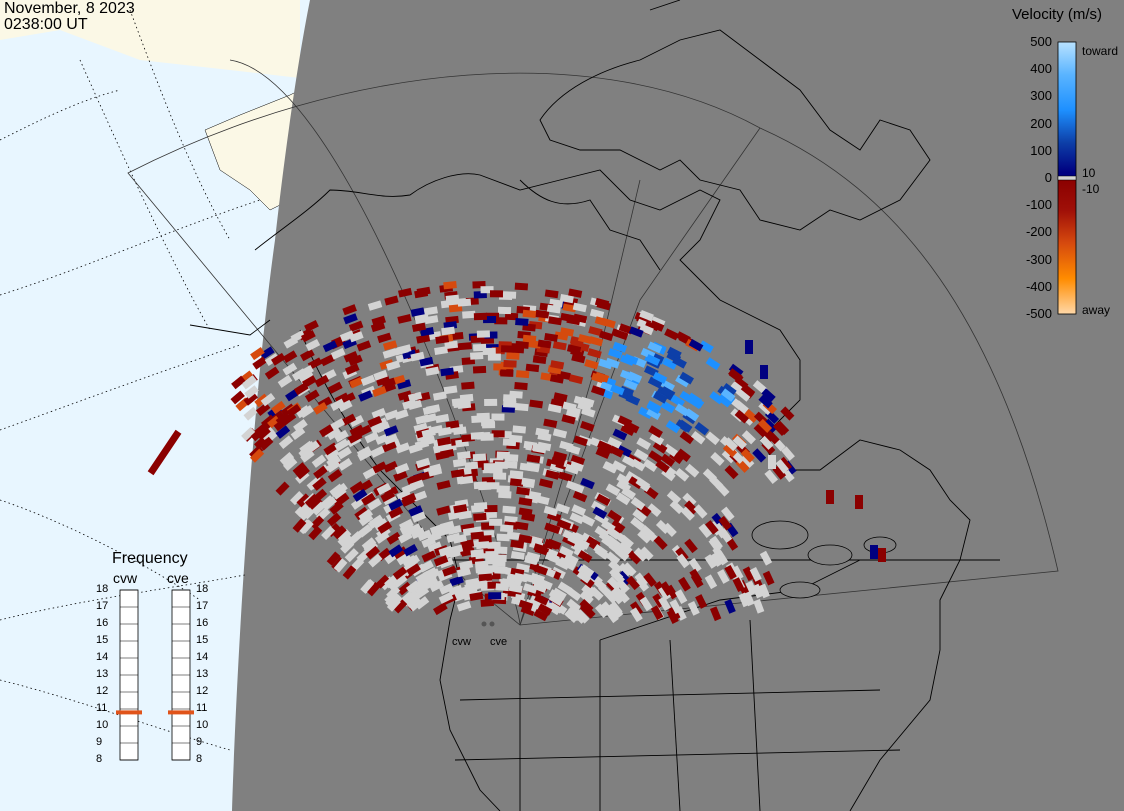 The height and width of the screenshot is (811, 1124). Describe the element at coordinates (1038, 232) in the screenshot. I see `colorbar-tick-label: -200` at that location.